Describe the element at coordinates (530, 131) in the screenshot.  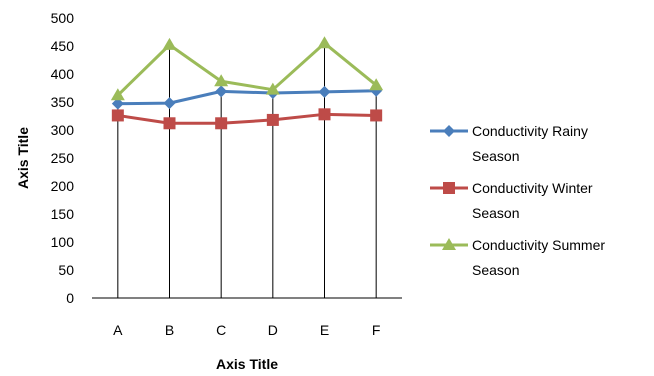
I see `legend-label: Conductivity Rainy` at that location.